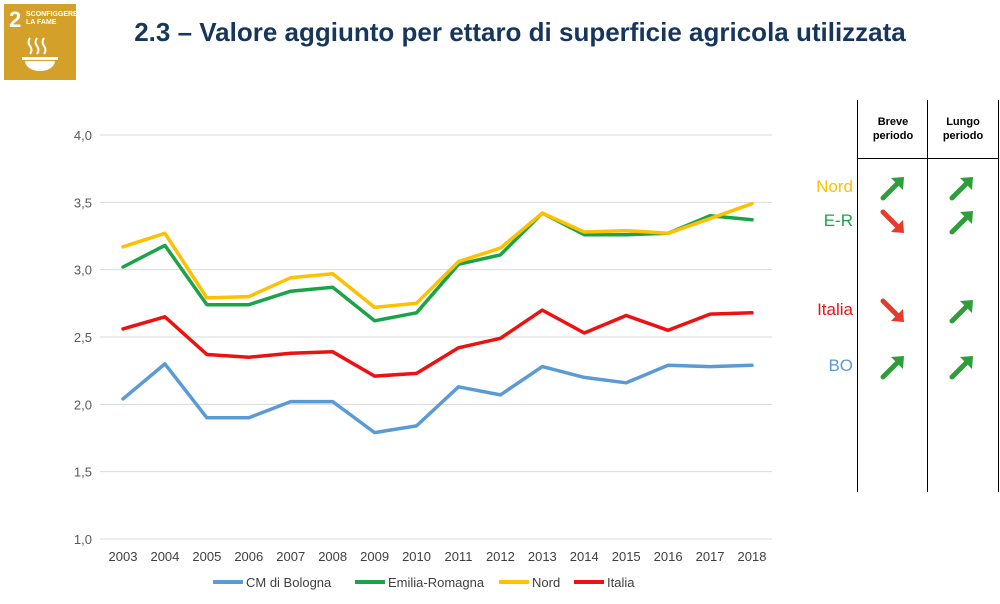 The image size is (1000, 604). Describe the element at coordinates (83, 472) in the screenshot. I see `y-tick-label: 1,5` at that location.